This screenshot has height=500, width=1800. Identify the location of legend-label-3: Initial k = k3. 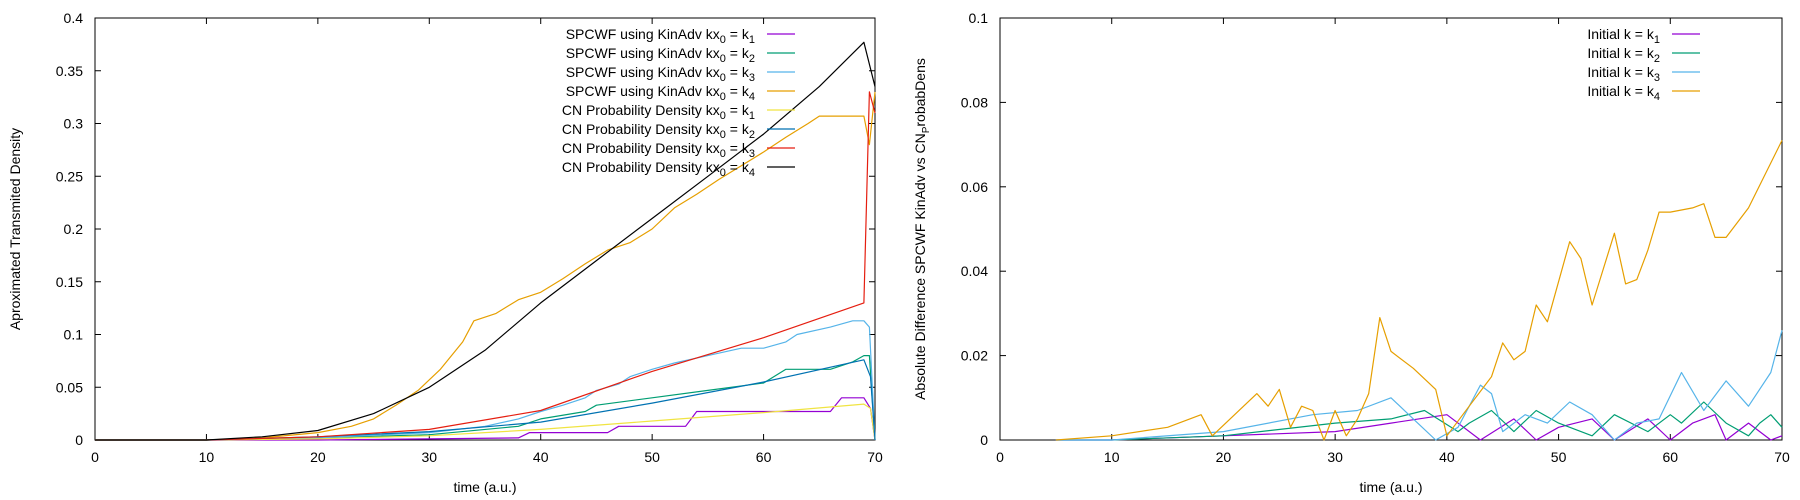
(1623, 74).